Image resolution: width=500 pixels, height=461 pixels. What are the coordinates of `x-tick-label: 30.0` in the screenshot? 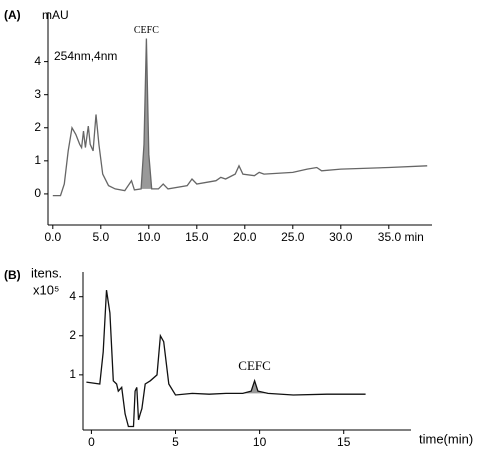 It's located at (341, 237).